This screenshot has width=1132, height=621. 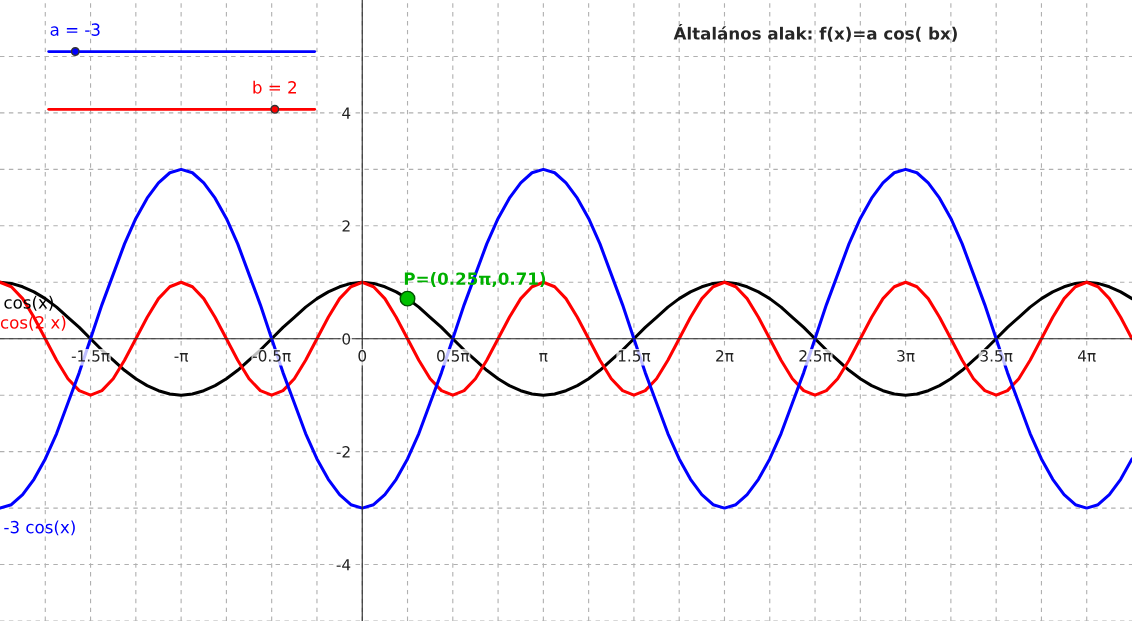 What do you see at coordinates (39, 528) in the screenshot?
I see `series-label: -3 cos(x)` at bounding box center [39, 528].